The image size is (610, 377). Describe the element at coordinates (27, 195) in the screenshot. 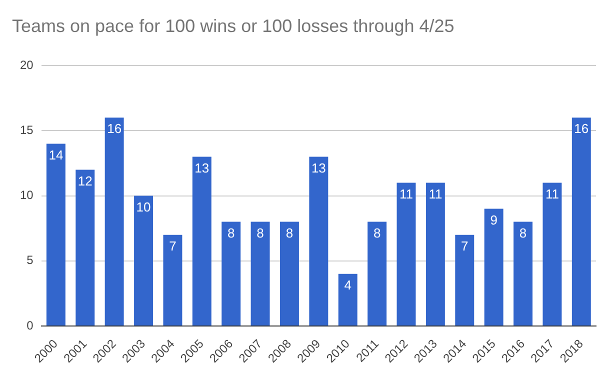

I see `y-tick-label: 10` at that location.